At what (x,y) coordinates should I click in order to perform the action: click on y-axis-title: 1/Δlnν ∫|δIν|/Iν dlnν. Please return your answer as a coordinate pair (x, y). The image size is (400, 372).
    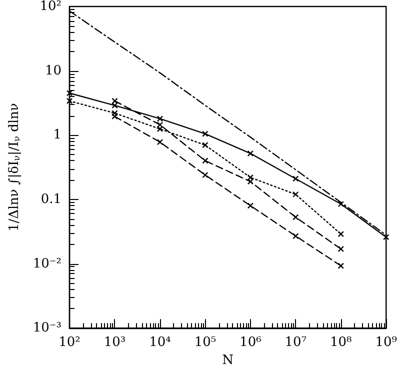
    Looking at the image, I should click on (14, 167).